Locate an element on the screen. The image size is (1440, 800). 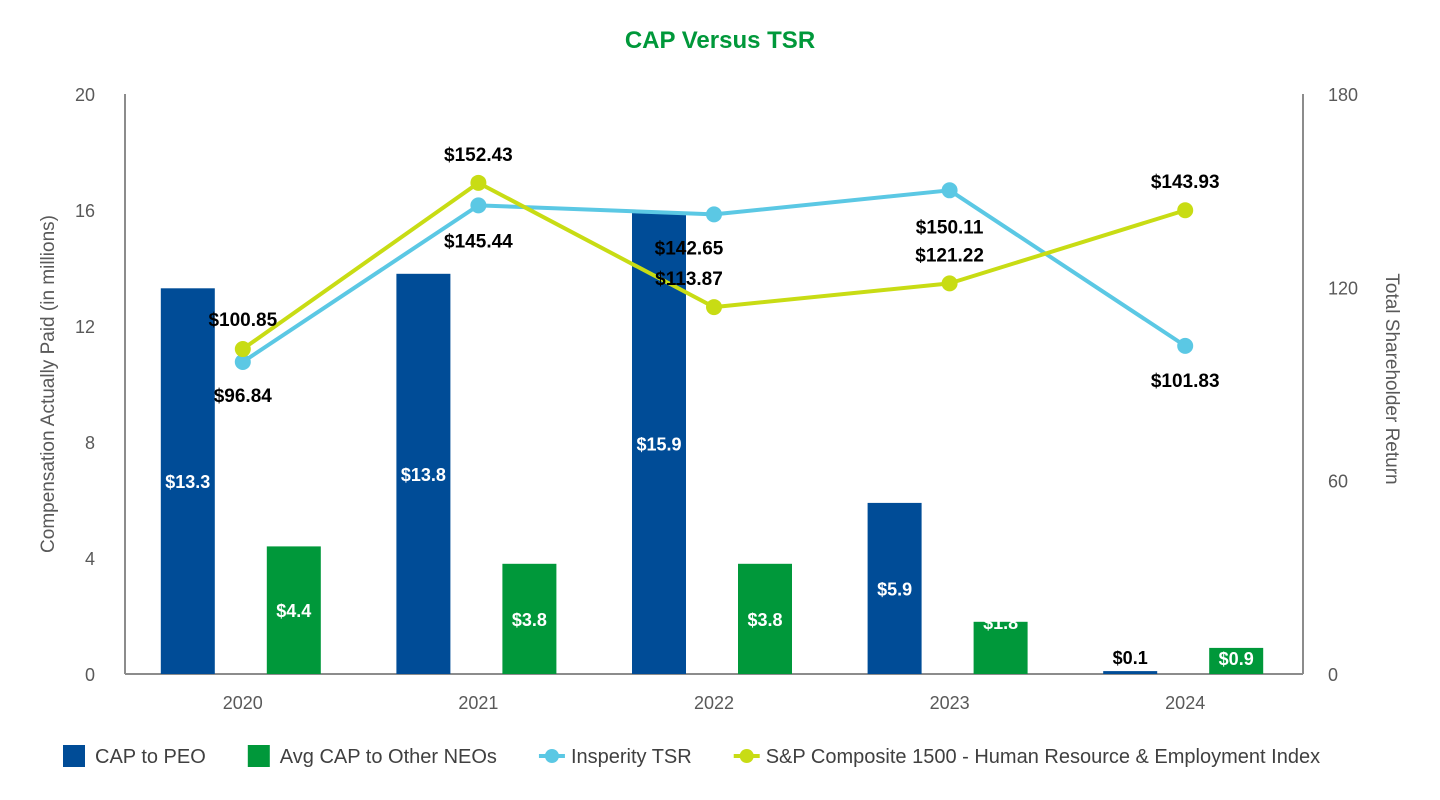
bar-label: $1.8 is located at coordinates (1000, 623).